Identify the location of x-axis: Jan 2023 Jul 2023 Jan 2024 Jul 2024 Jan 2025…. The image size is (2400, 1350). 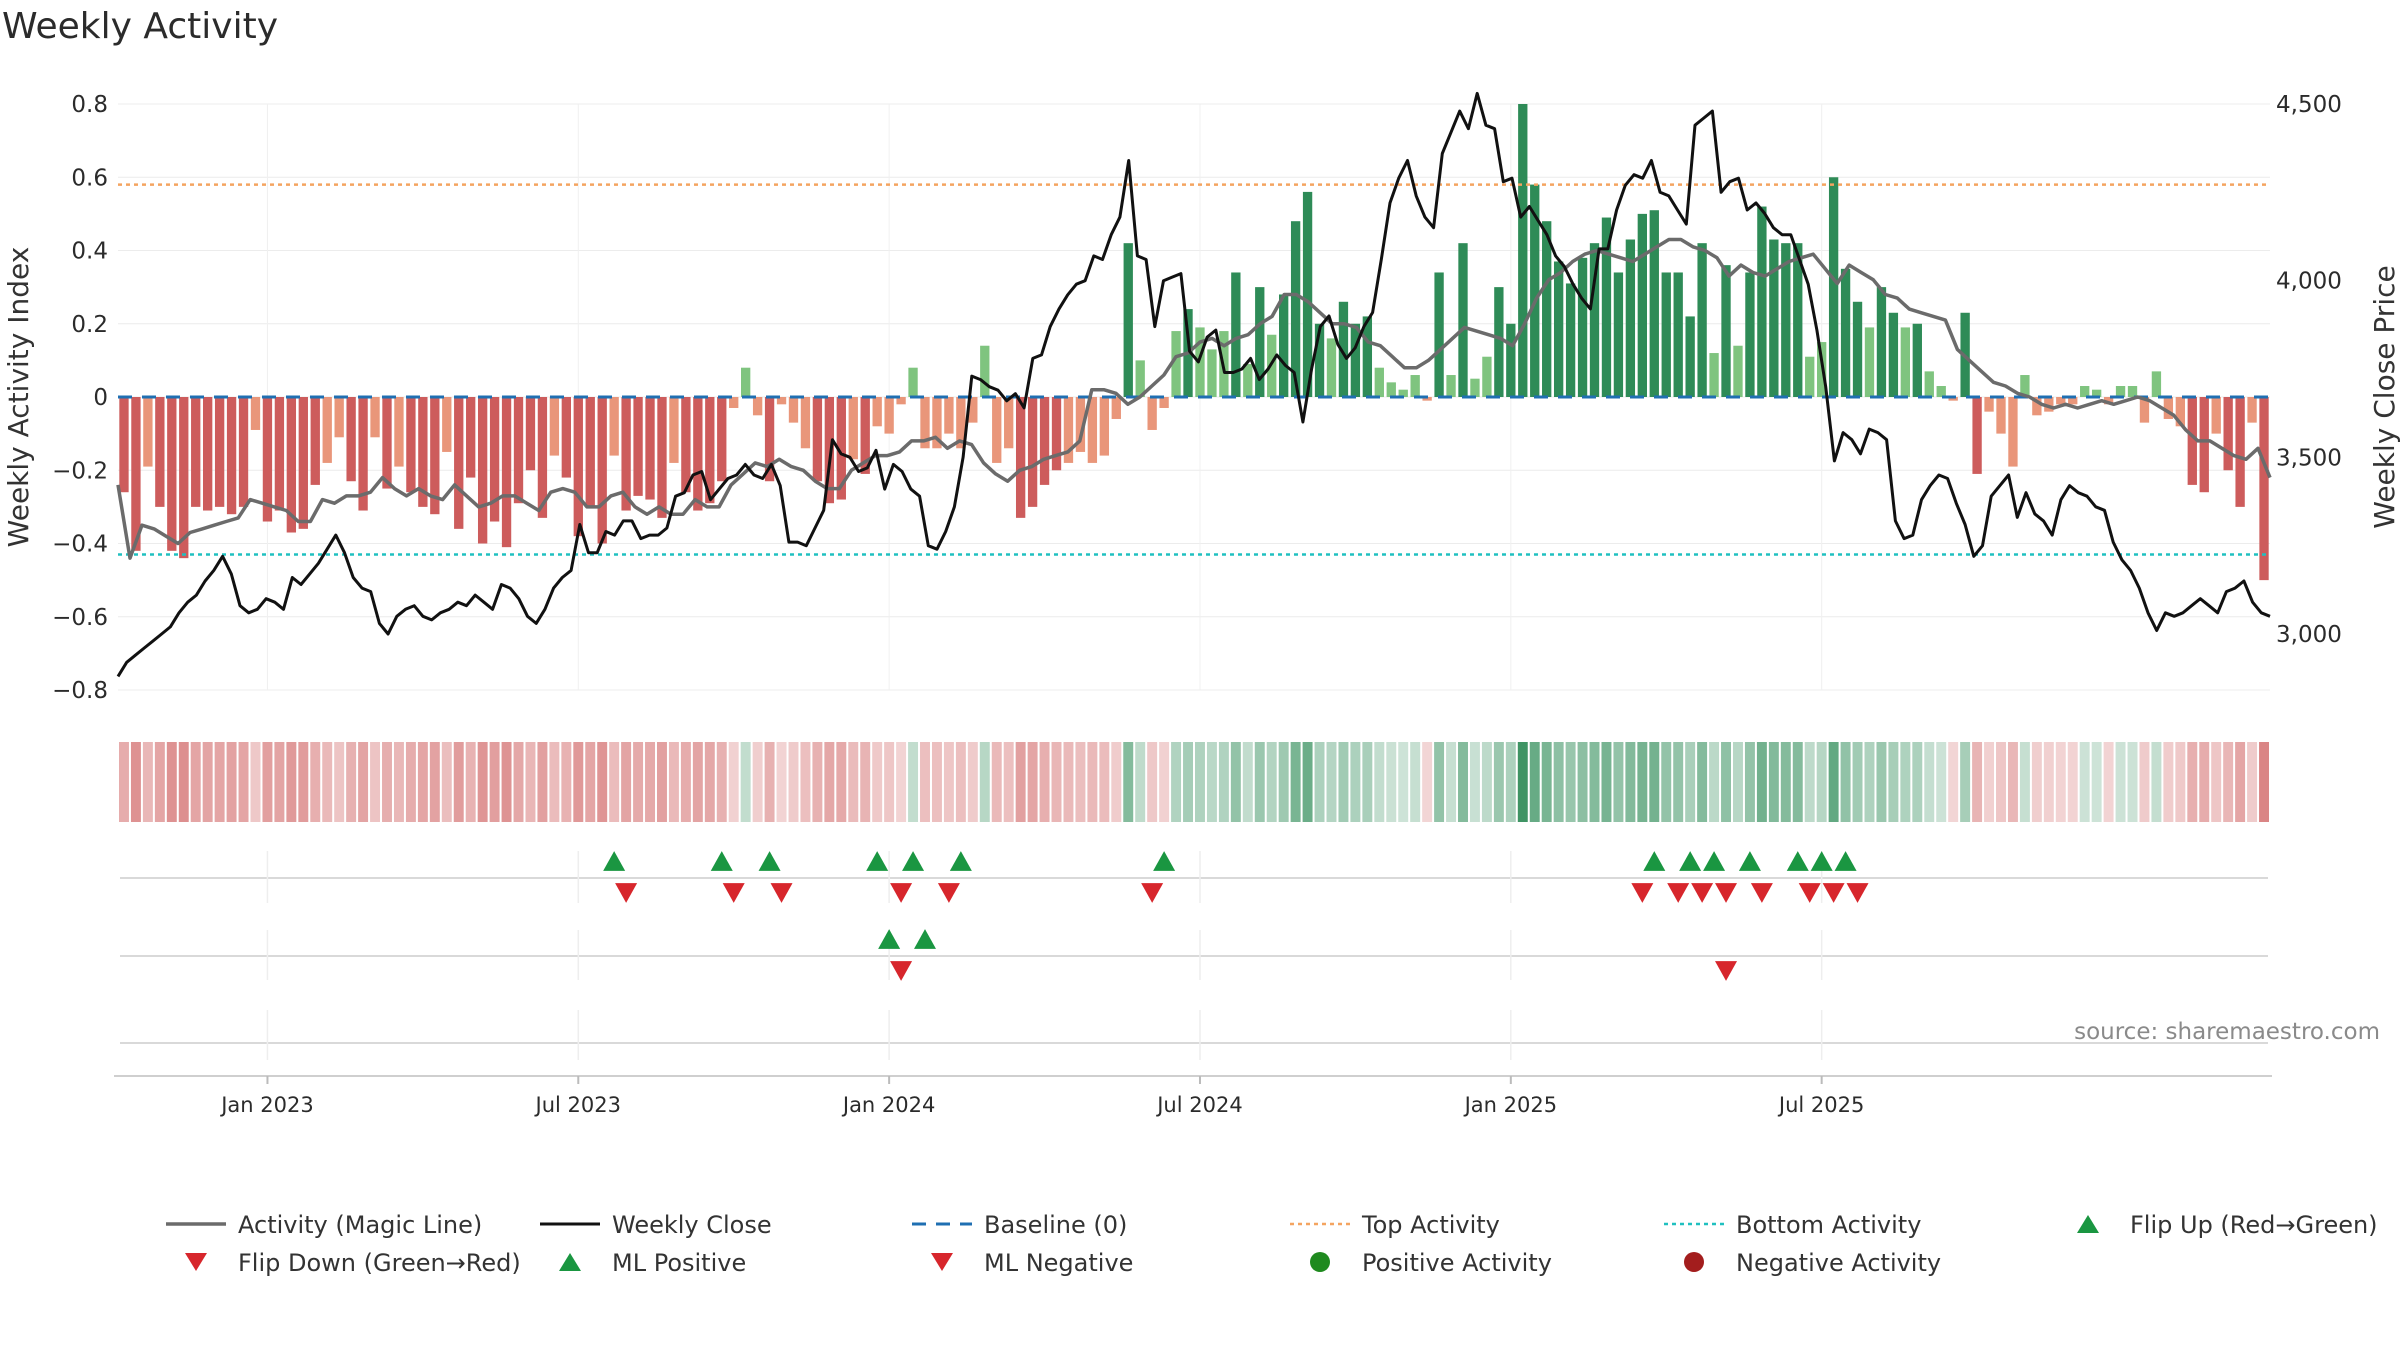
(1193, 1096).